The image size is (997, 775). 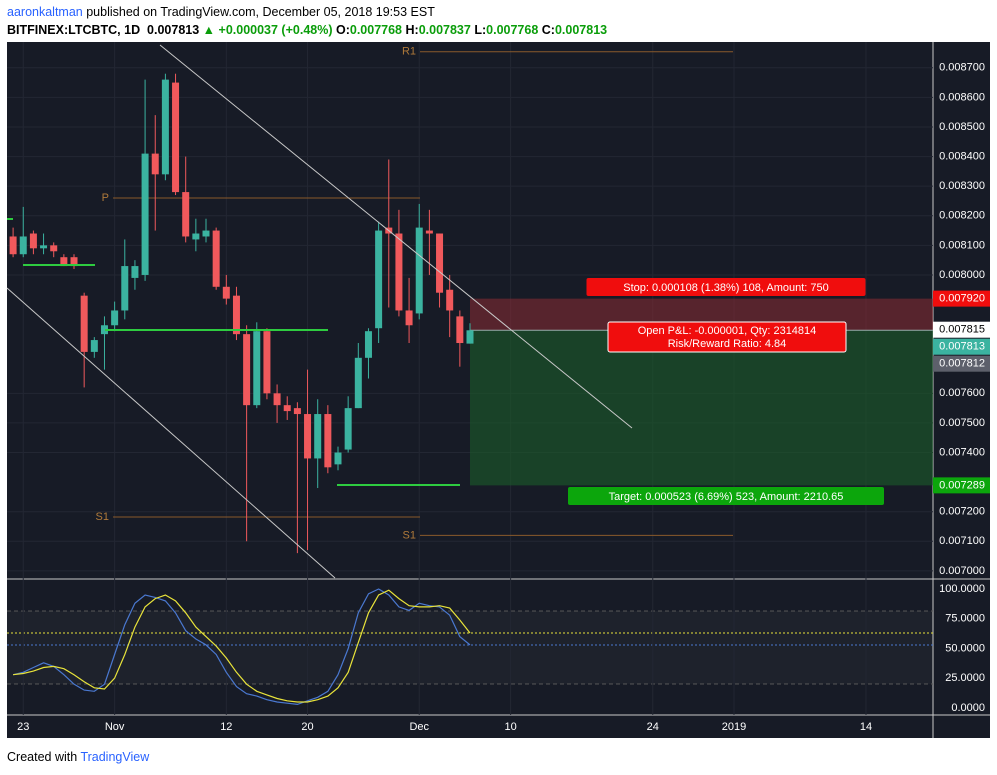 What do you see at coordinates (962, 589) in the screenshot?
I see `osc-tick-label: 100.0000` at bounding box center [962, 589].